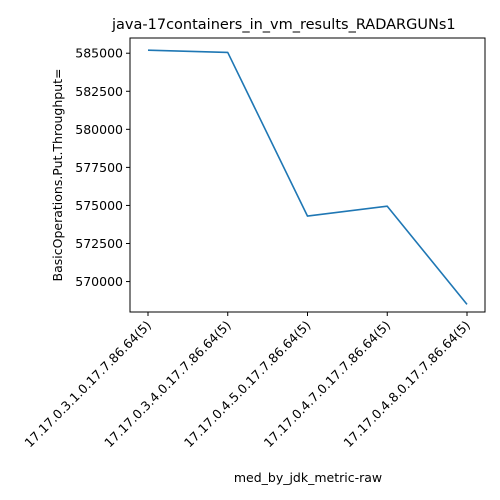 The width and height of the screenshot is (500, 500). I want to click on y-tick-label: 585000, so click(99, 53).